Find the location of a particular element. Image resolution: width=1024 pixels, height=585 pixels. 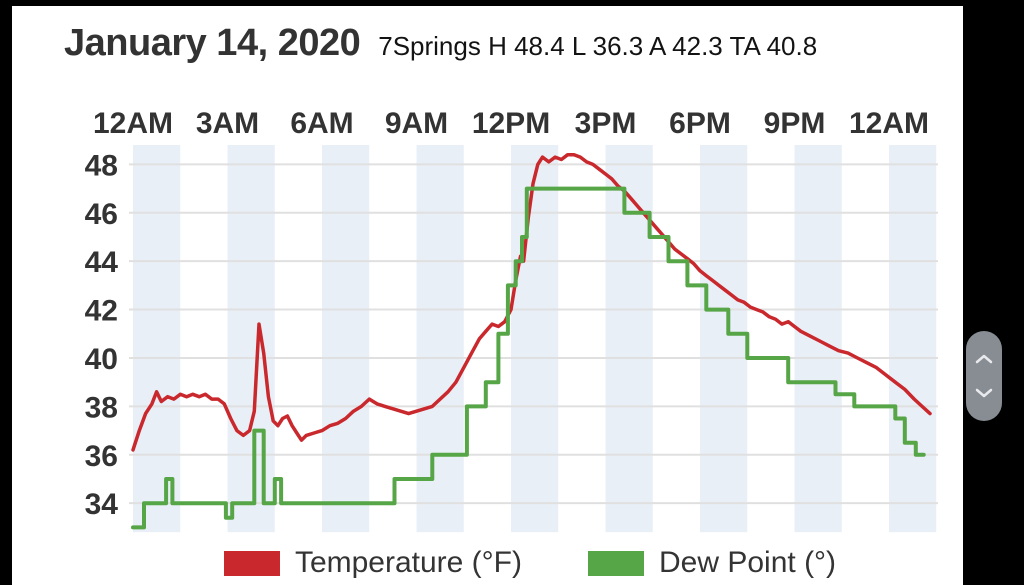

legend-item-dew-point: Dew Point (°) is located at coordinates (712, 563).